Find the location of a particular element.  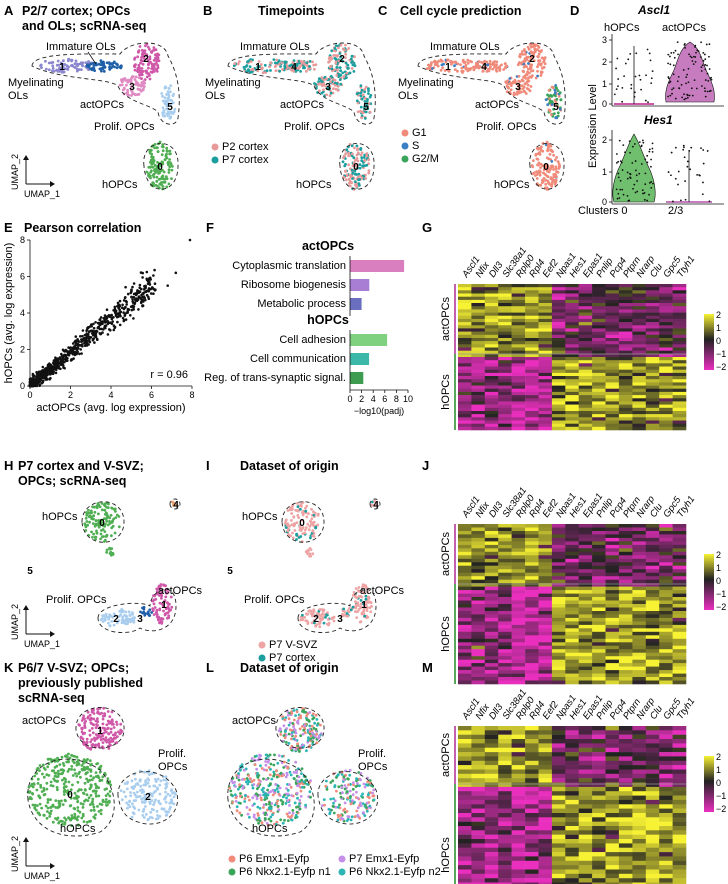

cluster-number: 2 is located at coordinates (316, 619).